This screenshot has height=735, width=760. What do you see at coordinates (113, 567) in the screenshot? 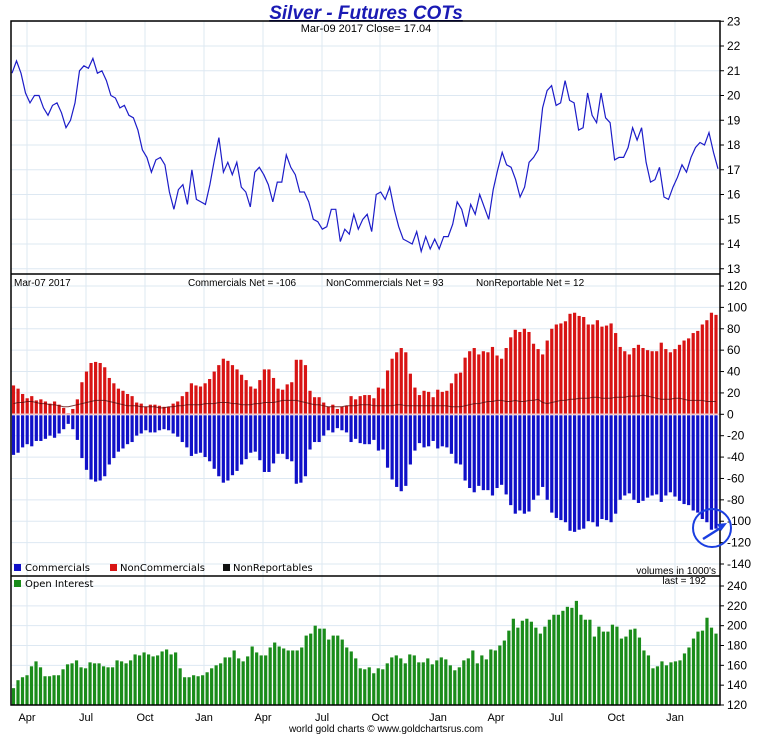
I see `legend-swatch-noncommercials` at bounding box center [113, 567].